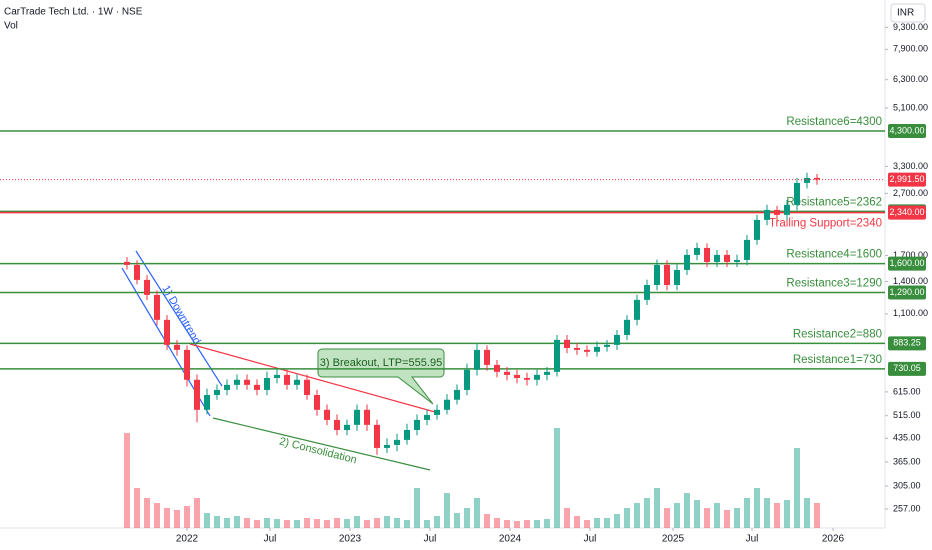  Describe the element at coordinates (834, 202) in the screenshot. I see `level-name: Resistance5=2362` at that location.